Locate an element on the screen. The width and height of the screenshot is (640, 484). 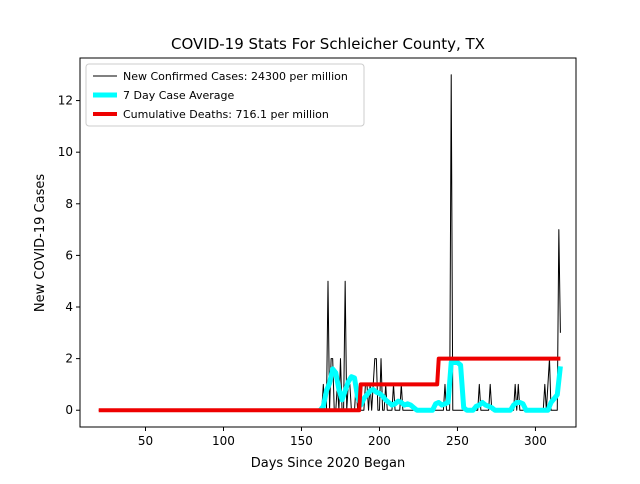
legend-label-1: New Confirmed Cases: 24300 per million is located at coordinates (235, 76).